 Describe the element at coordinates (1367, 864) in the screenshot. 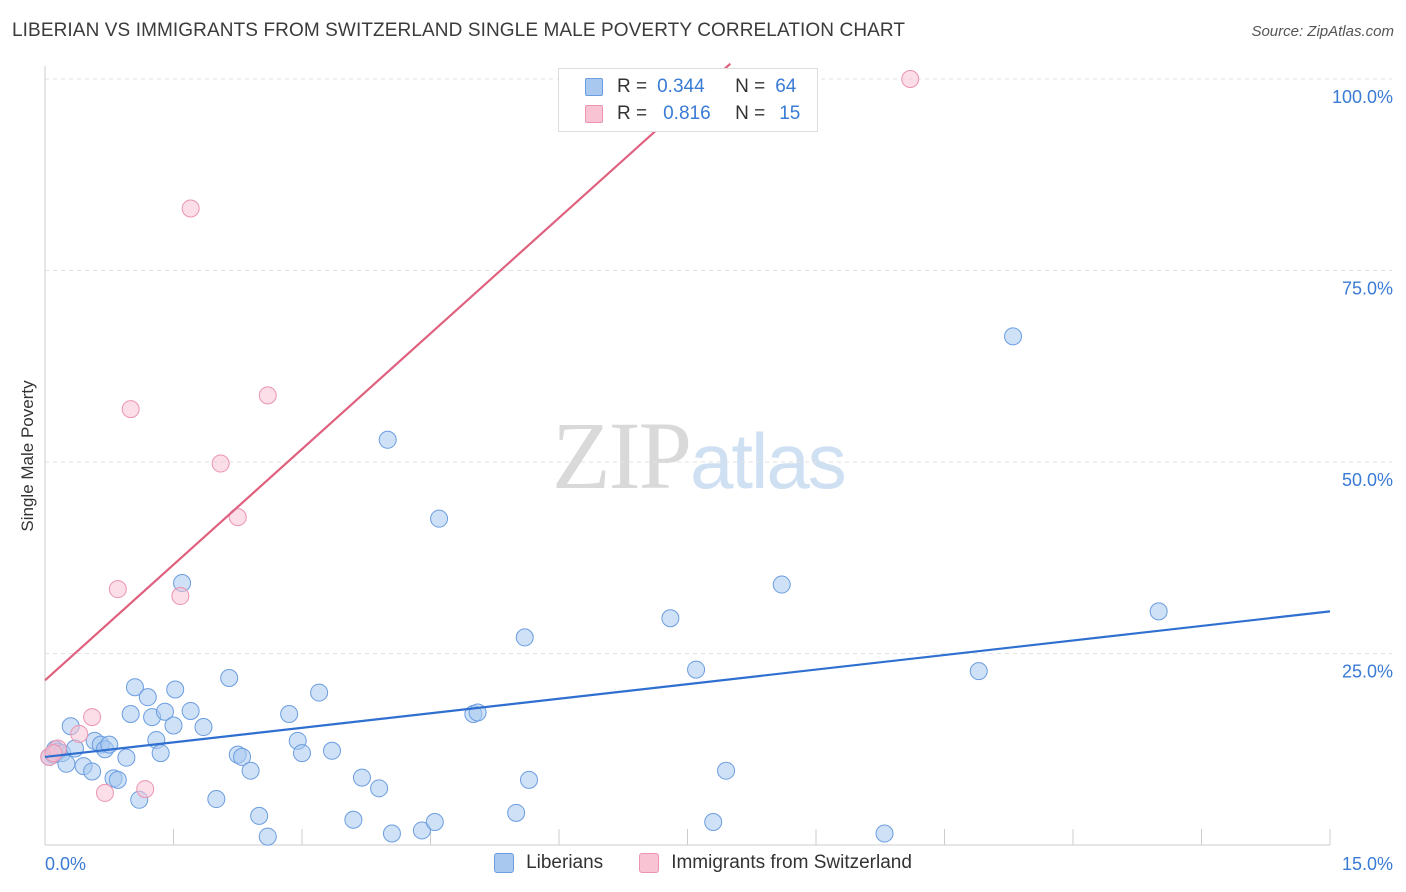

I see `x-tick-label: 15.0%` at that location.